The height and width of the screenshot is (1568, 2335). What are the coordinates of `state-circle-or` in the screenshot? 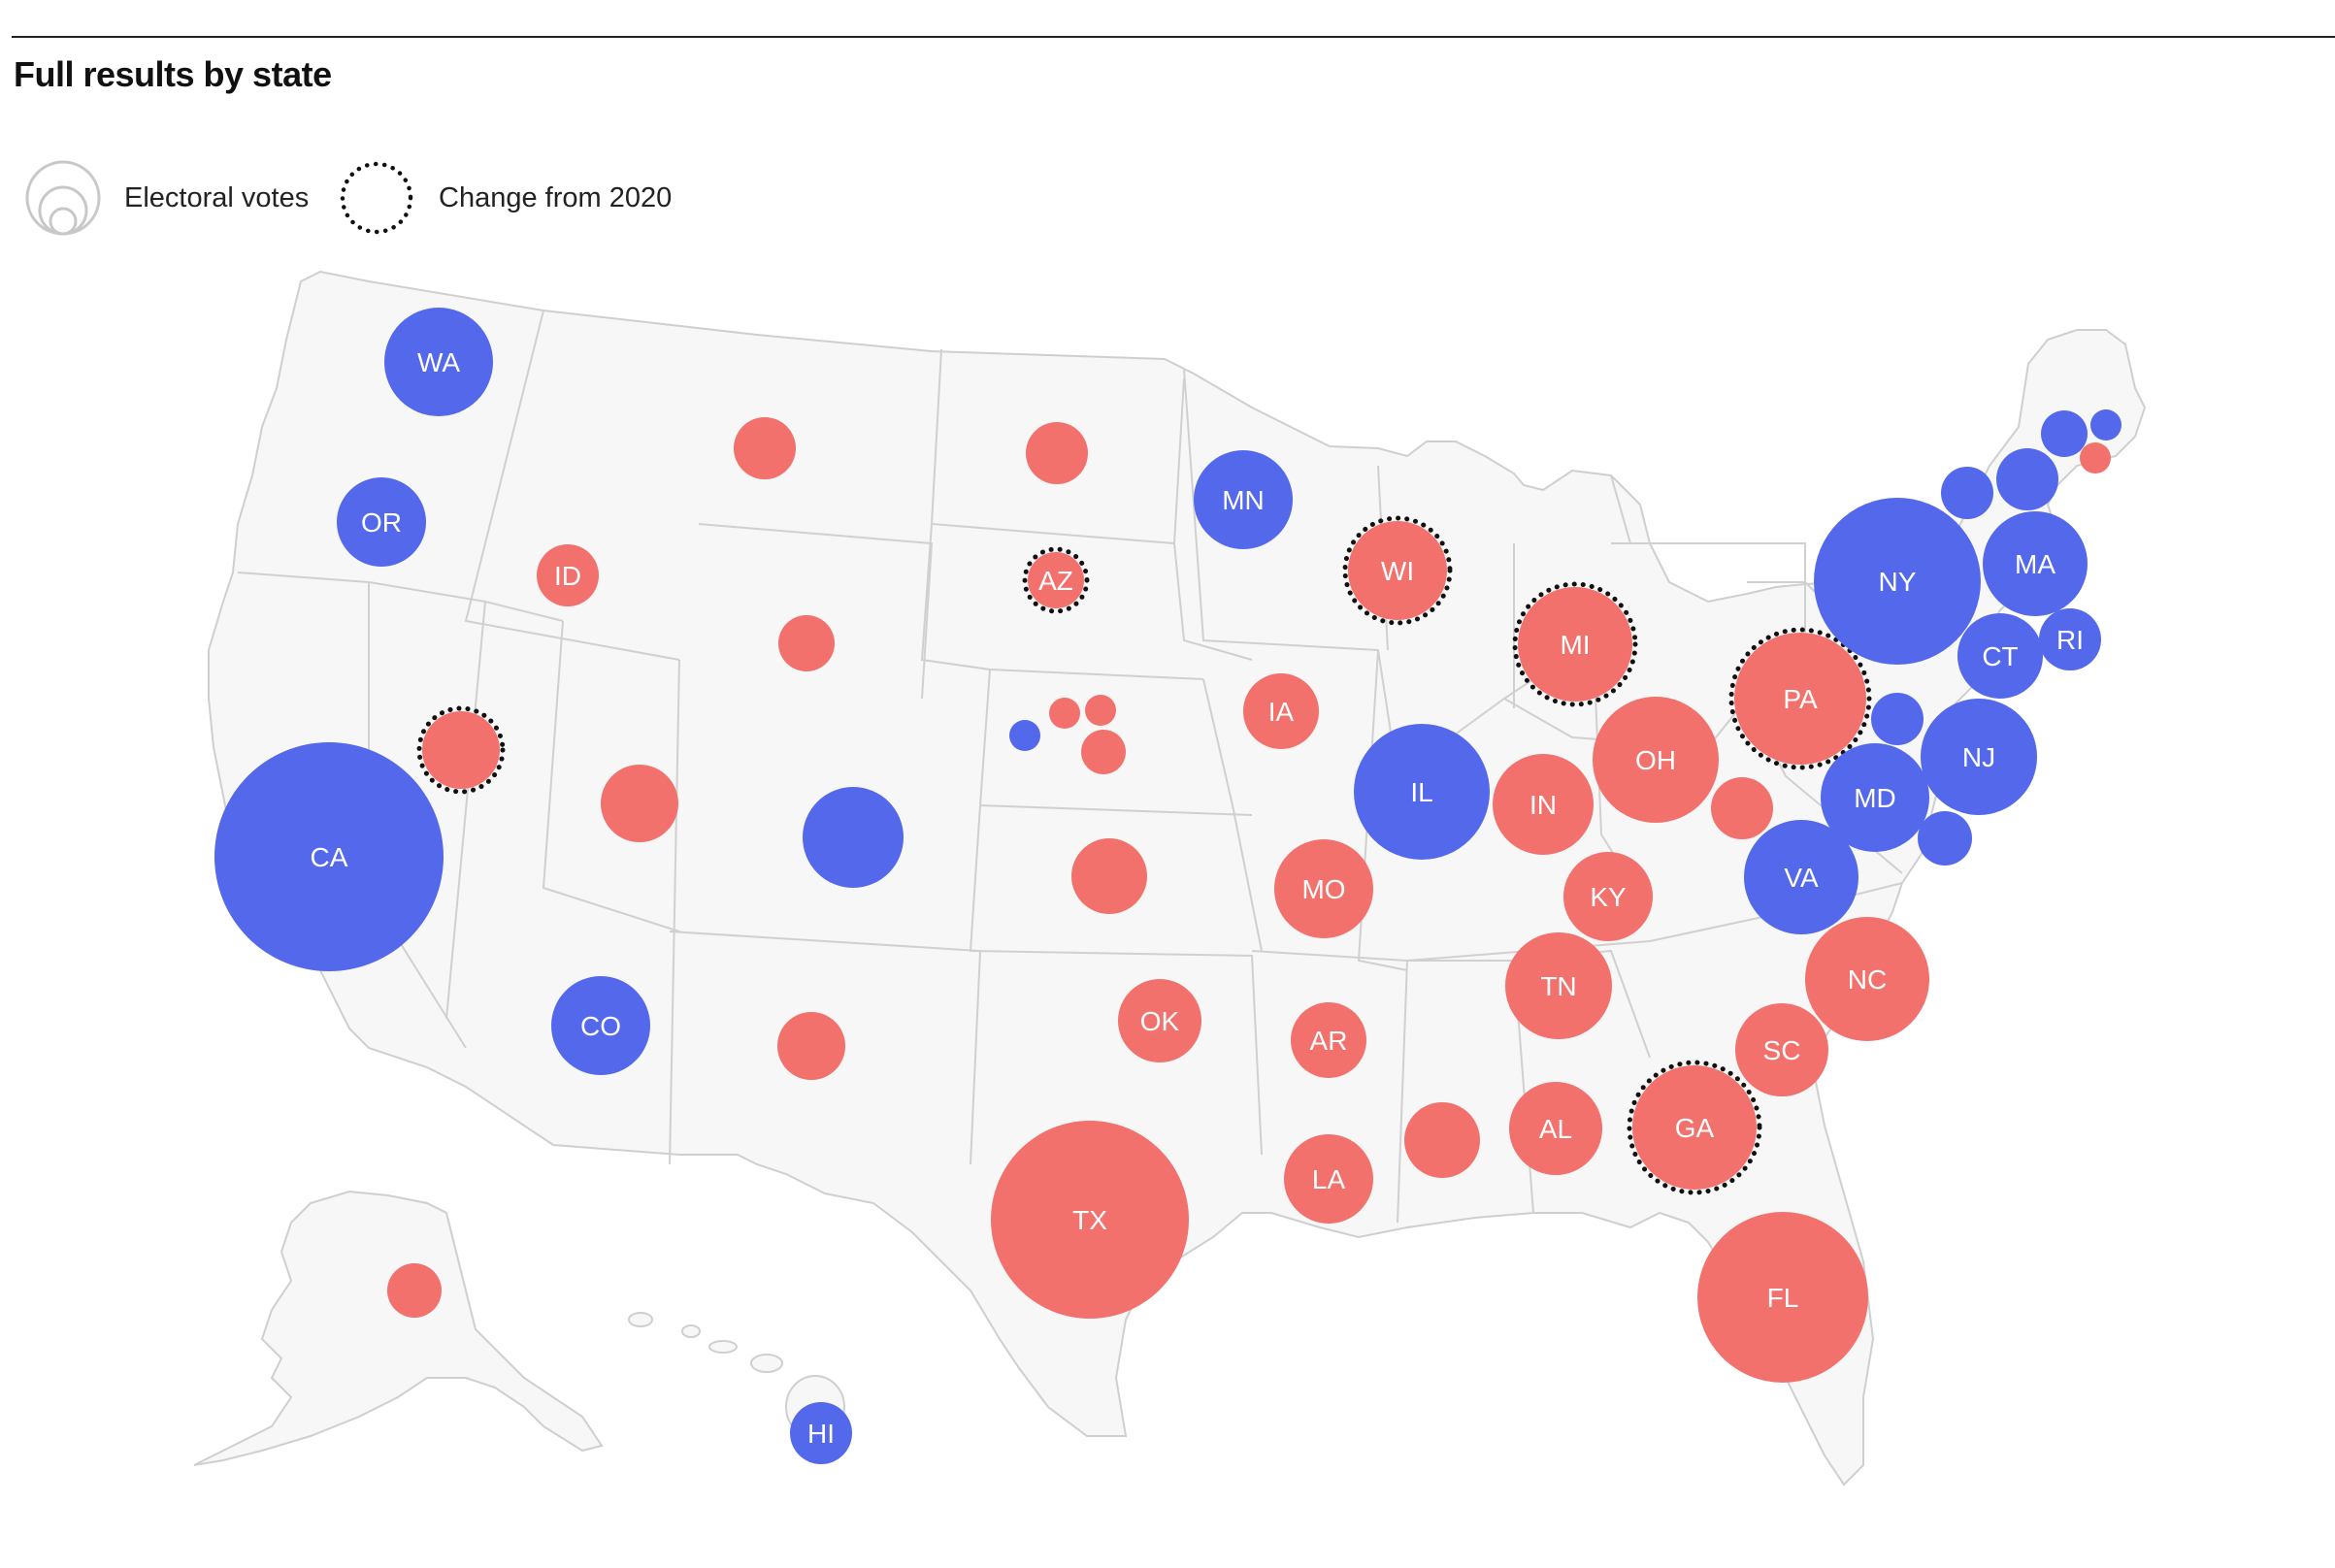 It's located at (381, 522).